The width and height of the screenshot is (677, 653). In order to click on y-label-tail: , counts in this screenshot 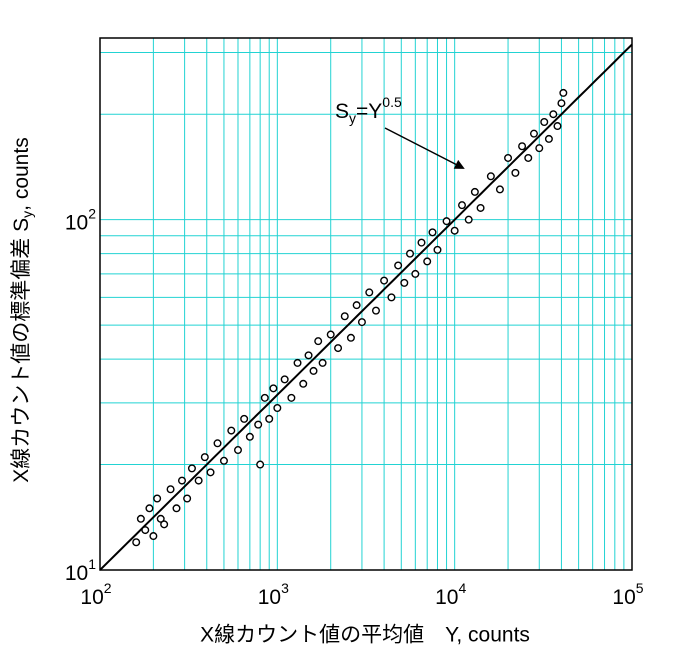, I will do `click(21, 174)`.